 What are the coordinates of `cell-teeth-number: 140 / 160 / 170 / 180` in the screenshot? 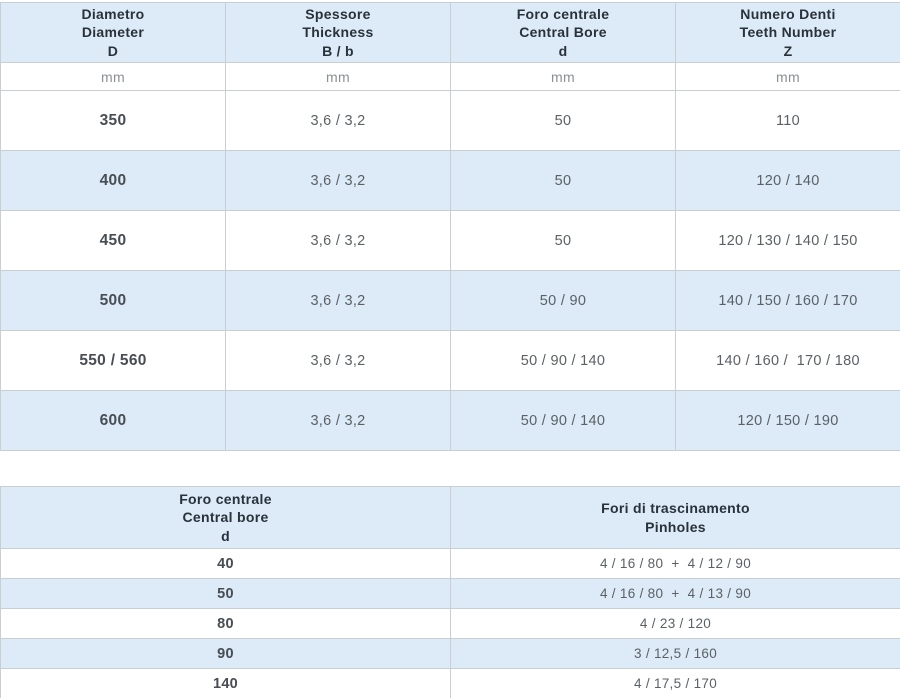 It's located at (787, 360).